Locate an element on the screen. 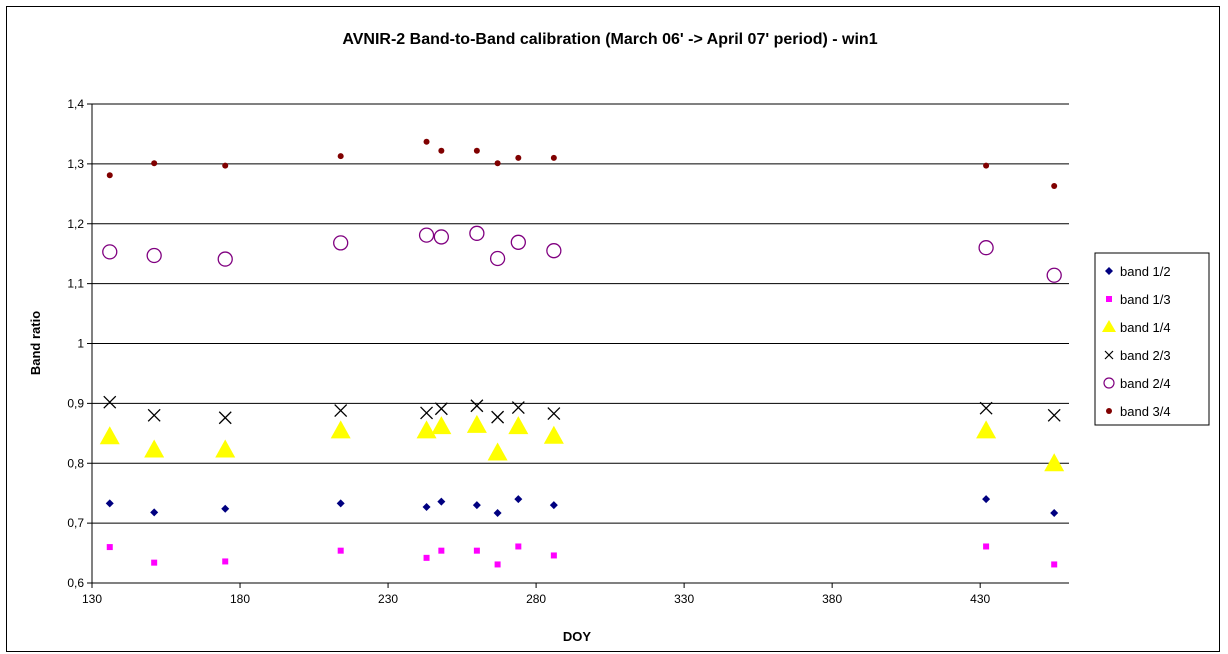  y-tick-label: 1,3 is located at coordinates (75, 164).